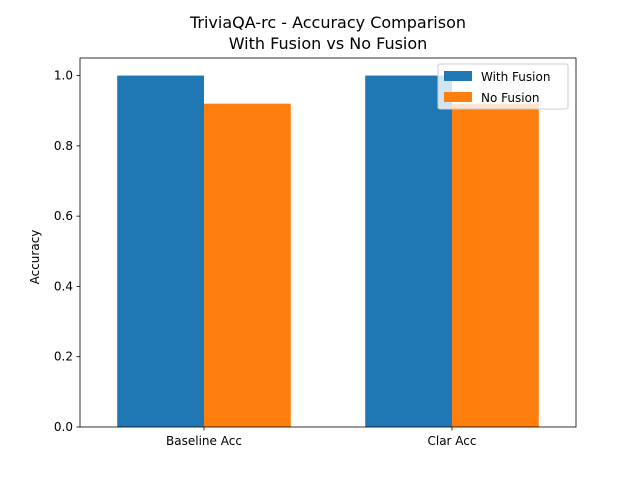  Describe the element at coordinates (247, 265) in the screenshot. I see `bar-no-fusion-baseline-acc` at that location.